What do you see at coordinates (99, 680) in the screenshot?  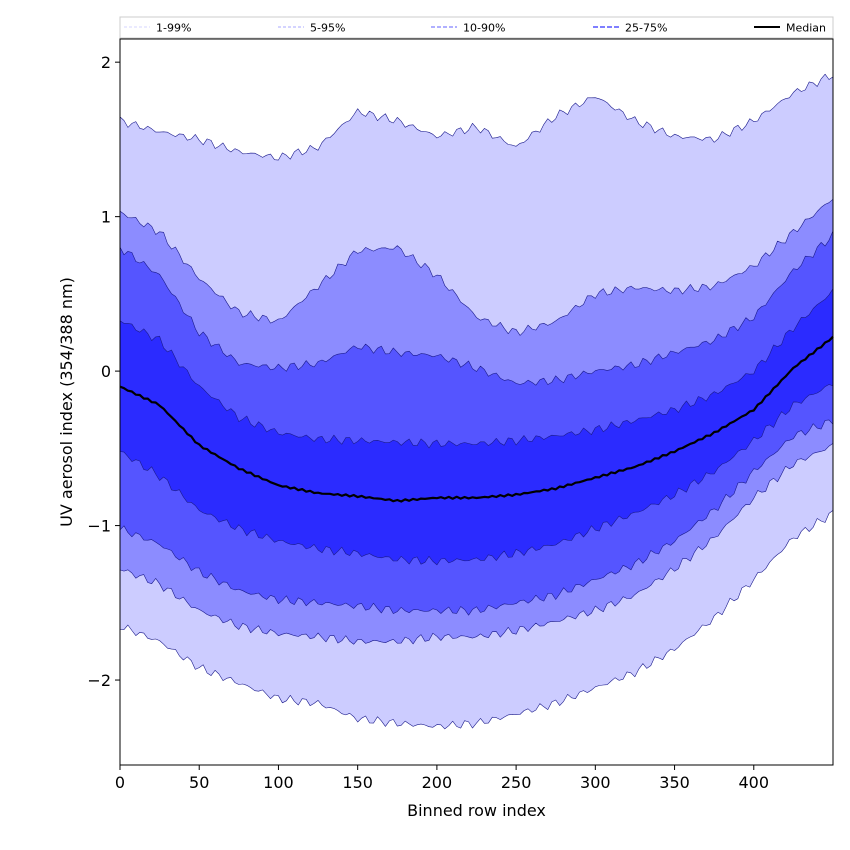 I see `y-tick-label: −2` at bounding box center [99, 680].